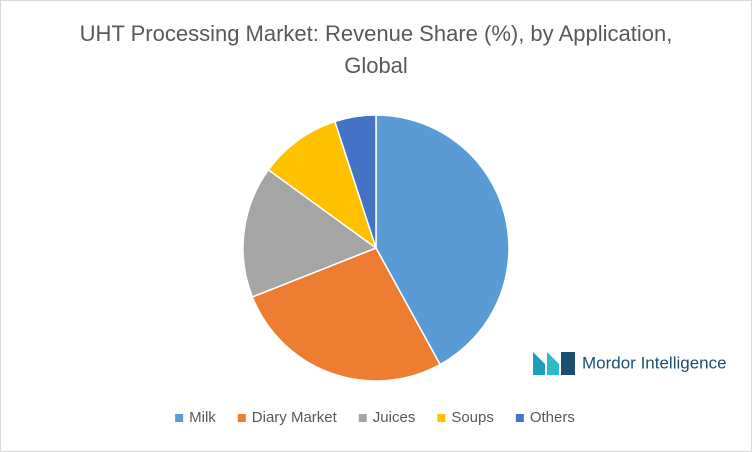  What do you see at coordinates (394, 417) in the screenshot?
I see `legend-label: Juices` at bounding box center [394, 417].